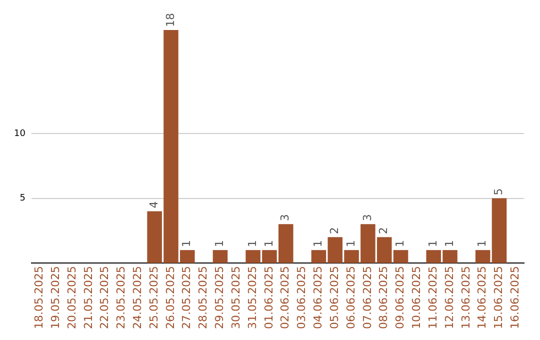 This screenshot has height=340, width=540. Describe the element at coordinates (417, 298) in the screenshot. I see `x-tick-label: 10.06.2025` at that location.